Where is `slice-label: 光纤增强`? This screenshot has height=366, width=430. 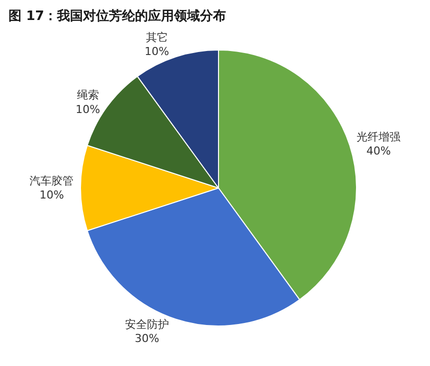 slice-label: 光纤增强 is located at coordinates (378, 137).